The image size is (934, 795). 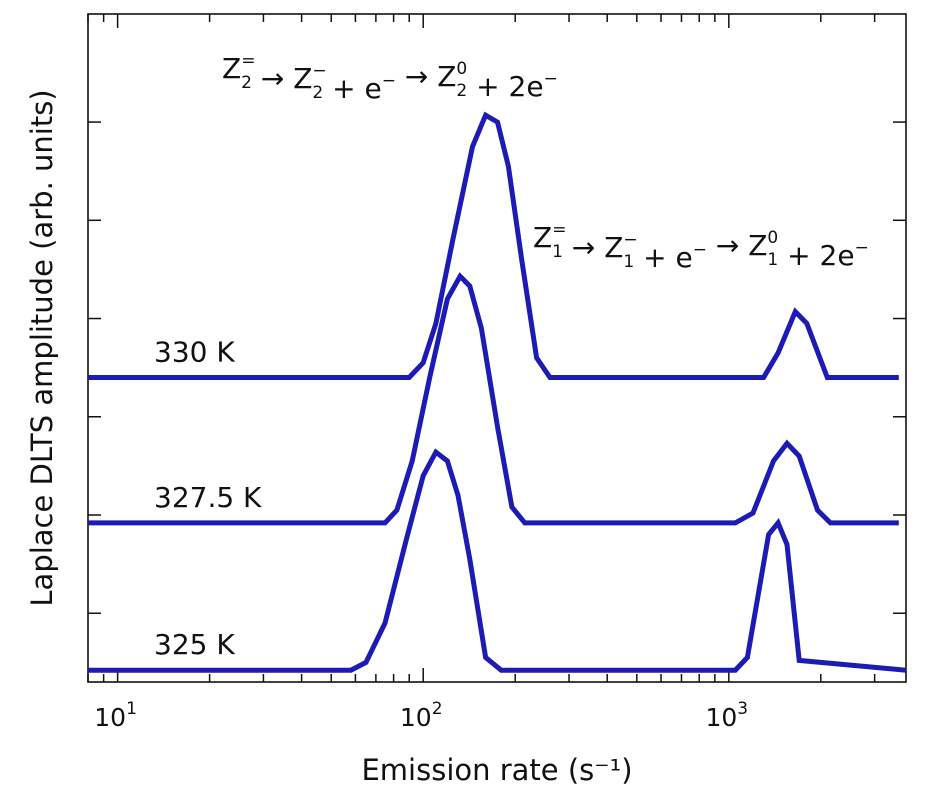 What do you see at coordinates (115, 715) in the screenshot?
I see `x-tick-label: 10¹` at bounding box center [115, 715].